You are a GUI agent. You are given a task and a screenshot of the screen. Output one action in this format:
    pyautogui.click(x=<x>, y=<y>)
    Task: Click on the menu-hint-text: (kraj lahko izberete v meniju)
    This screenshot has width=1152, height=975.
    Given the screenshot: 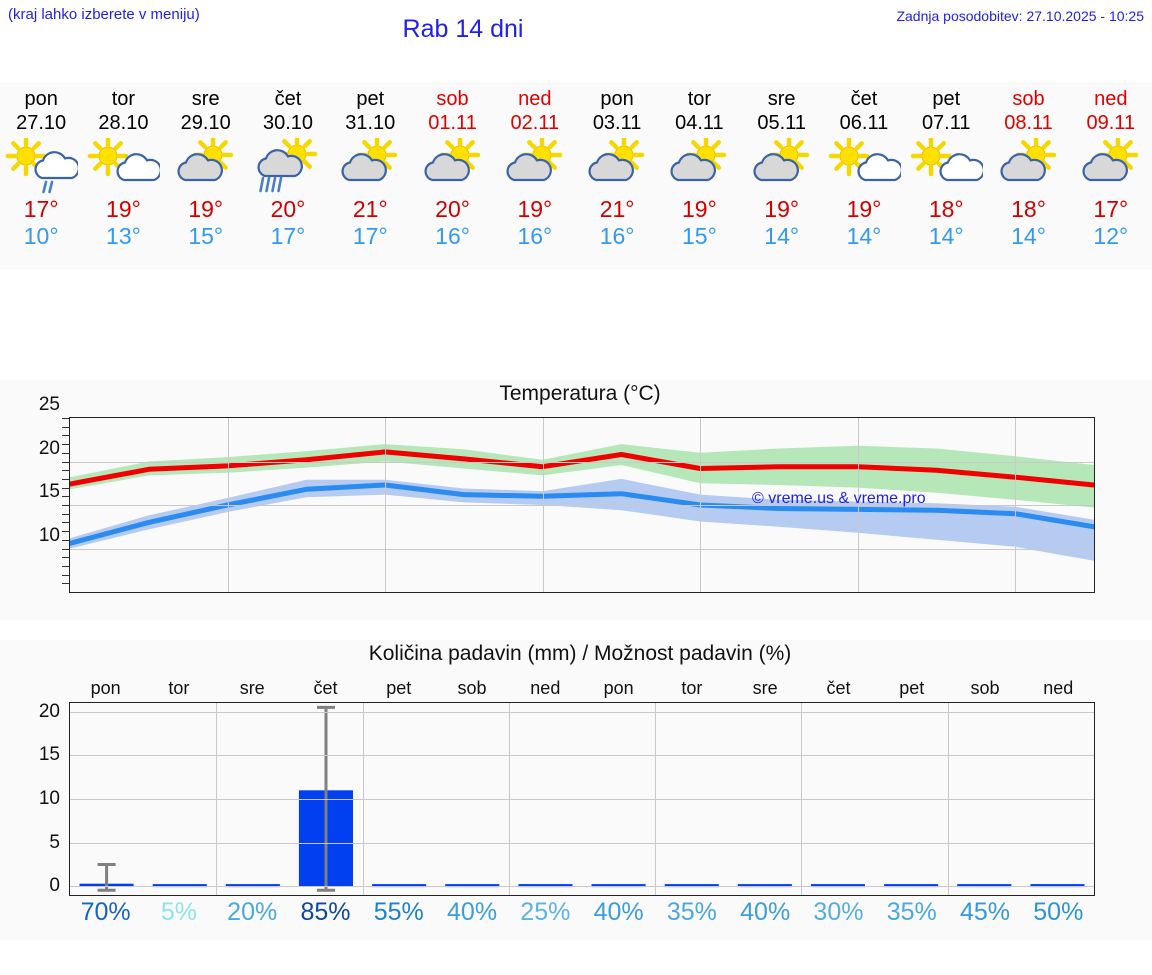 What is the action you would take?
    pyautogui.click(x=104, y=14)
    